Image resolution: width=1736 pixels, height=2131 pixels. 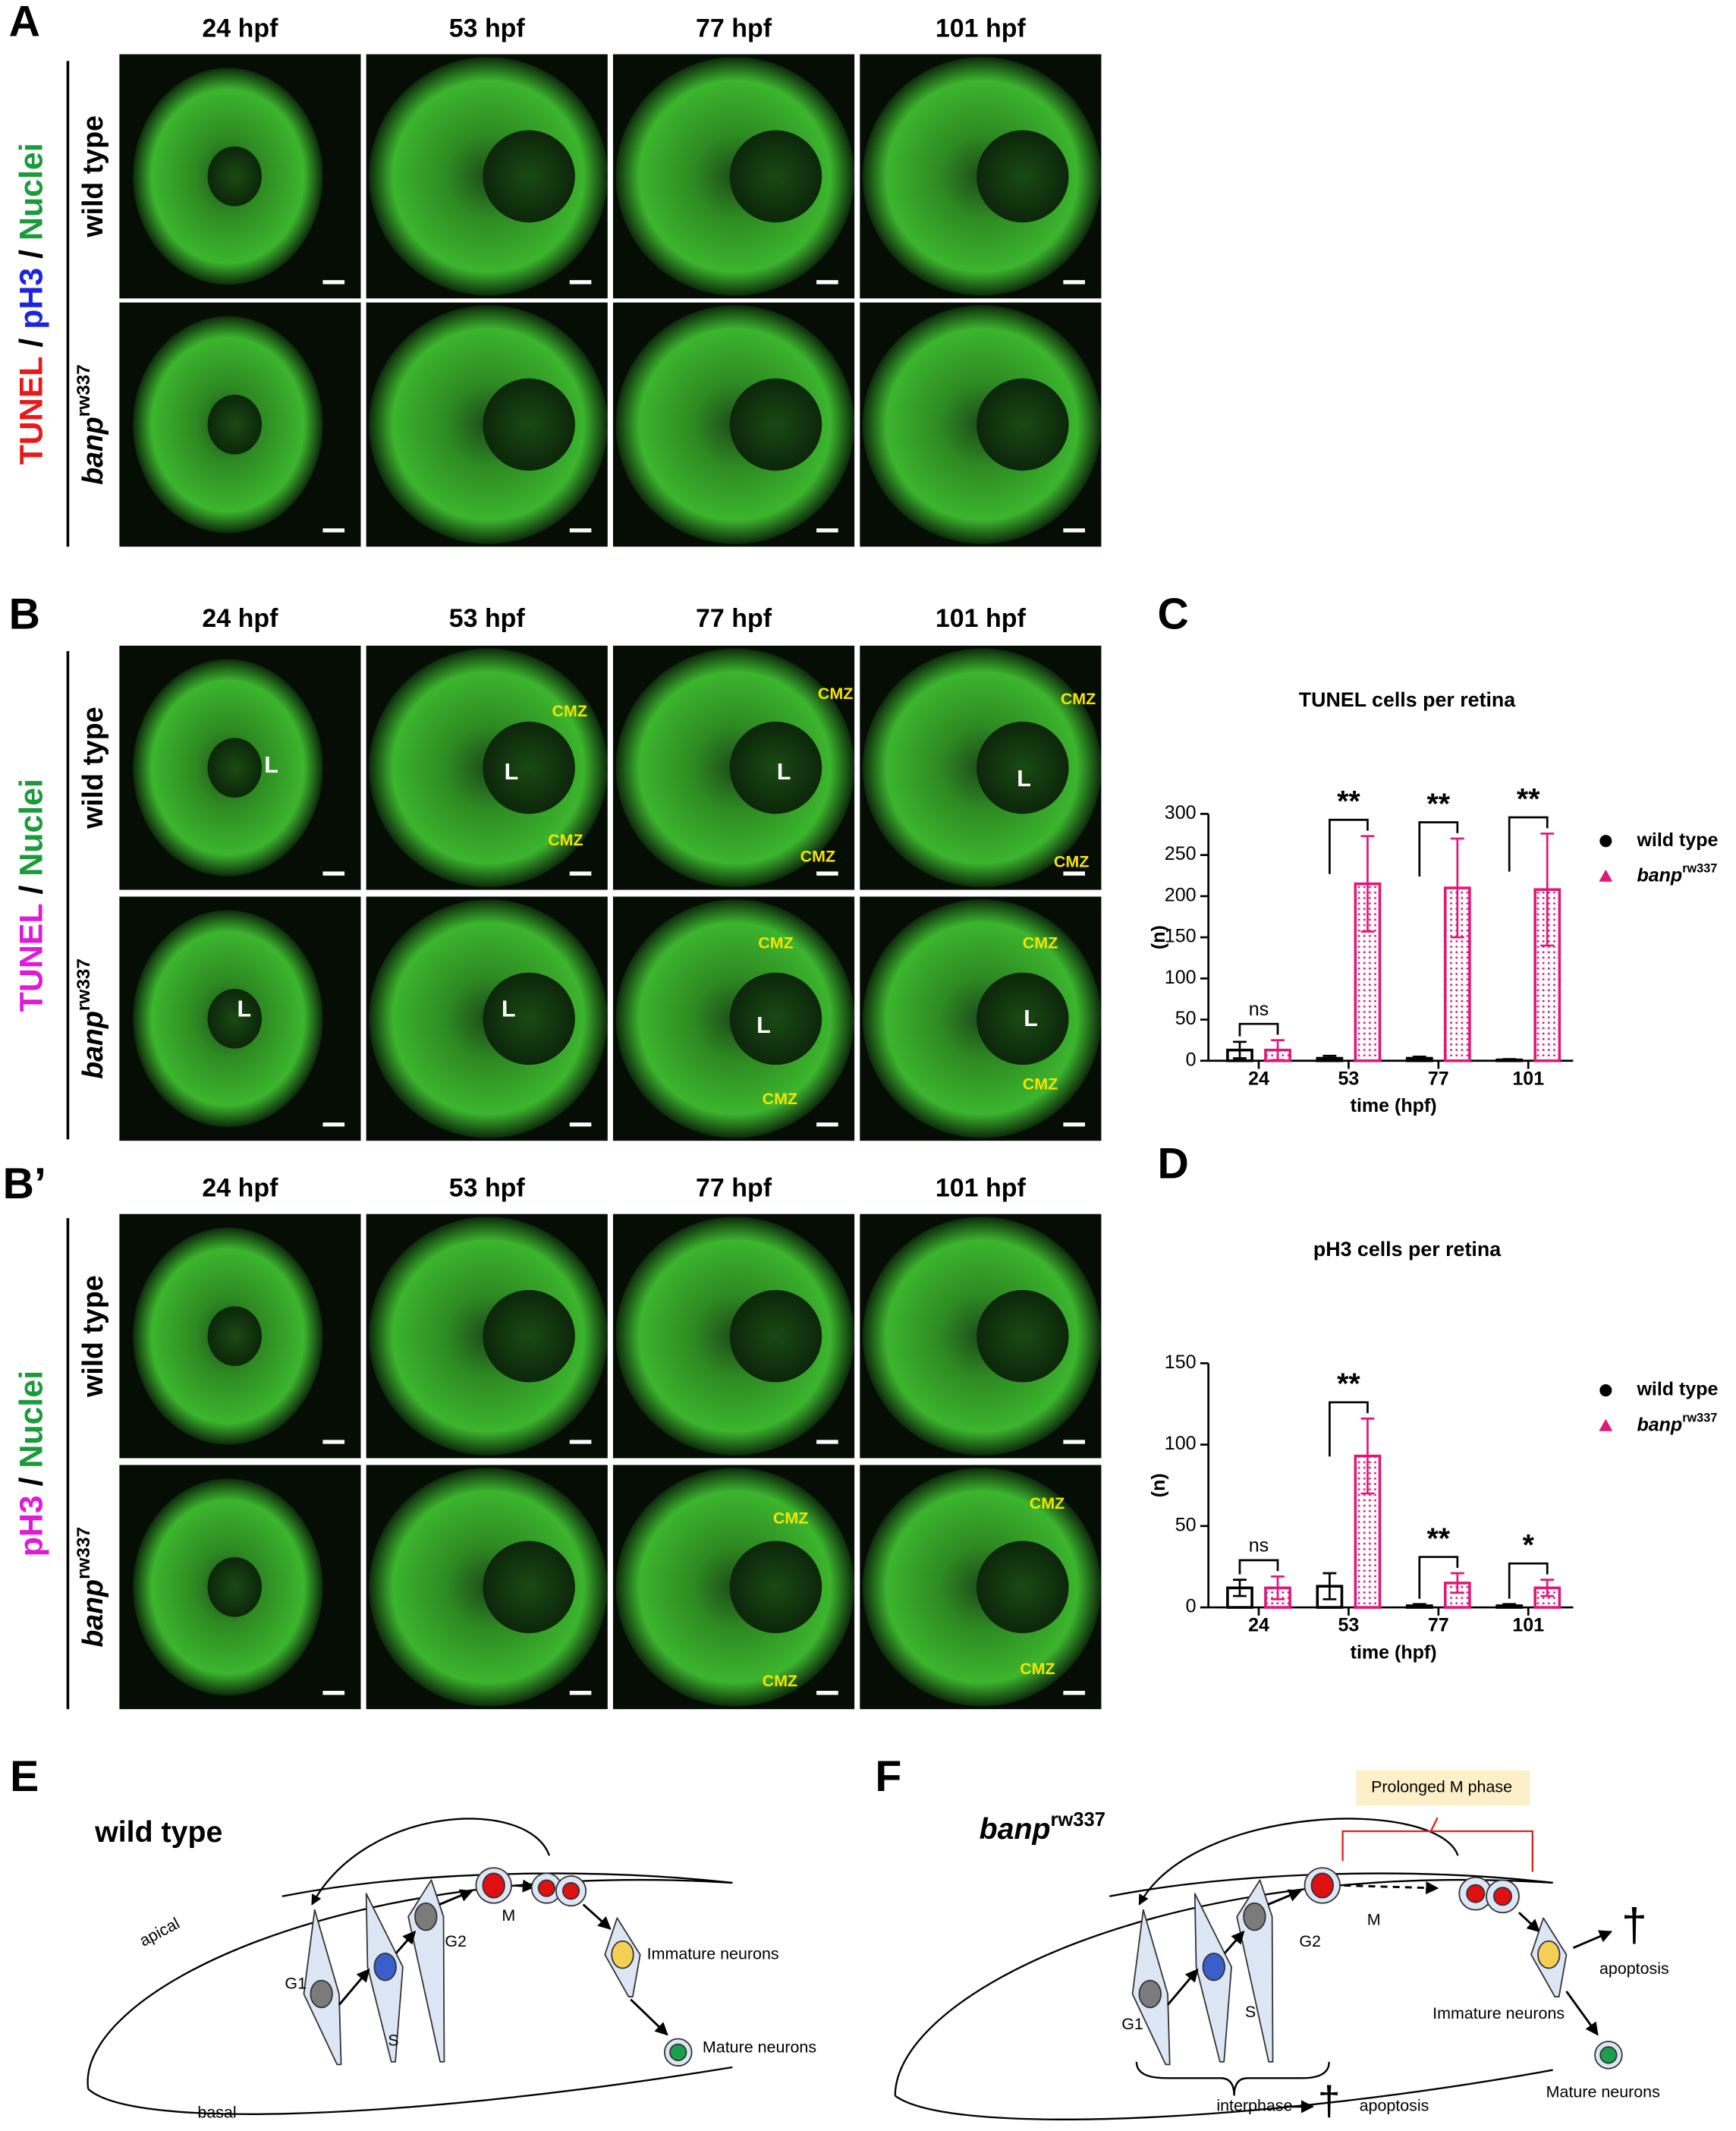 I want to click on y-axis-label: (n), so click(x=1158, y=937).